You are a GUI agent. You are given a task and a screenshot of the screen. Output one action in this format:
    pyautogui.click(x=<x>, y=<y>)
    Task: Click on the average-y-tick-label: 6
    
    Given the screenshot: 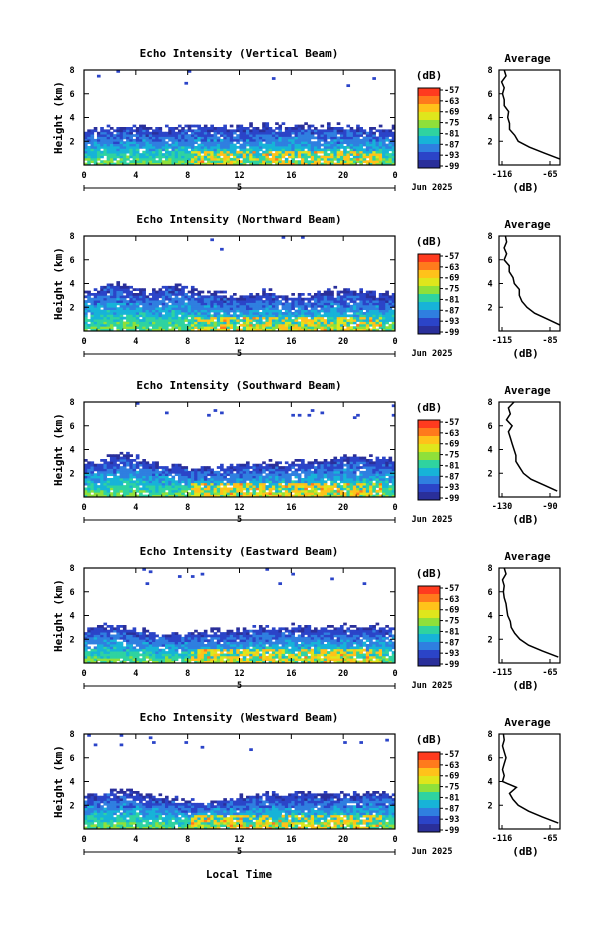 What is the action you would take?
    pyautogui.click(x=489, y=261)
    